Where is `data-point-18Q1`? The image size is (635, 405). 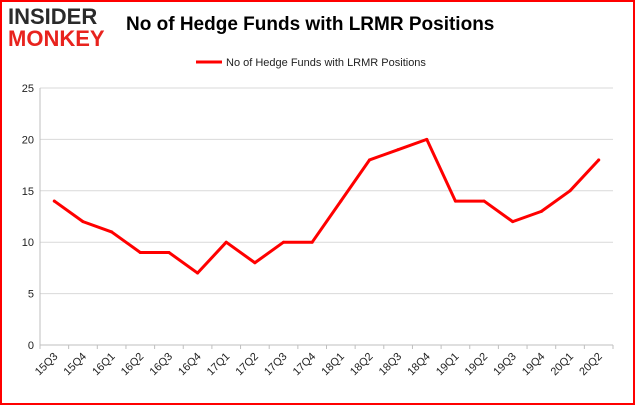 data-point-18Q1 is located at coordinates (341, 201).